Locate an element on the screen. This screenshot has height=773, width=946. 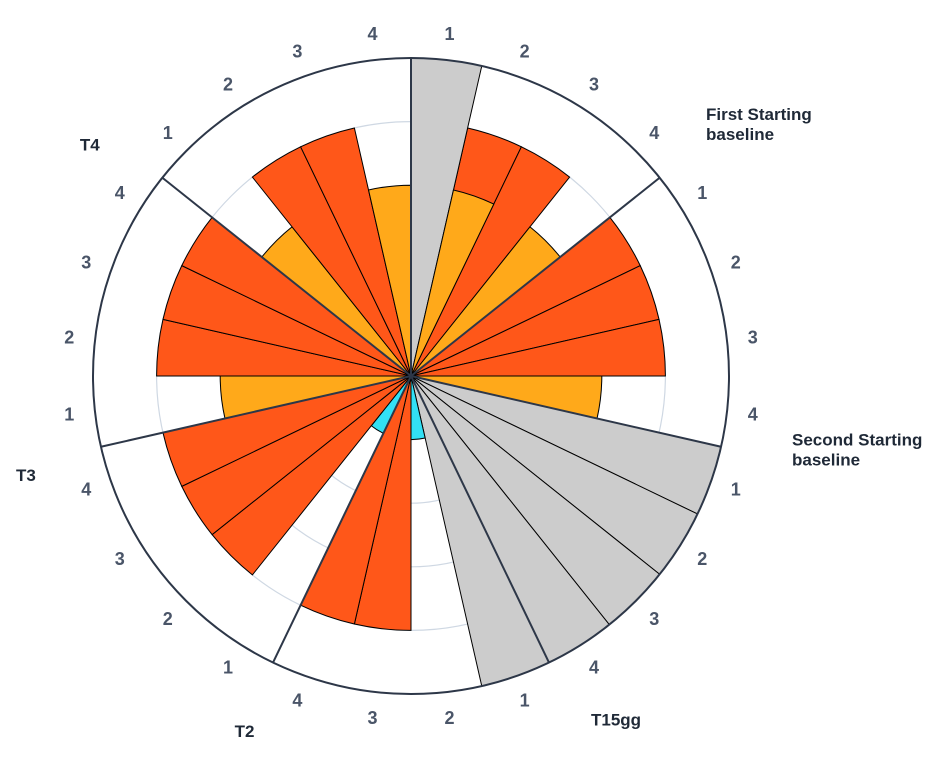
group-label: T4 is located at coordinates (90, 144).